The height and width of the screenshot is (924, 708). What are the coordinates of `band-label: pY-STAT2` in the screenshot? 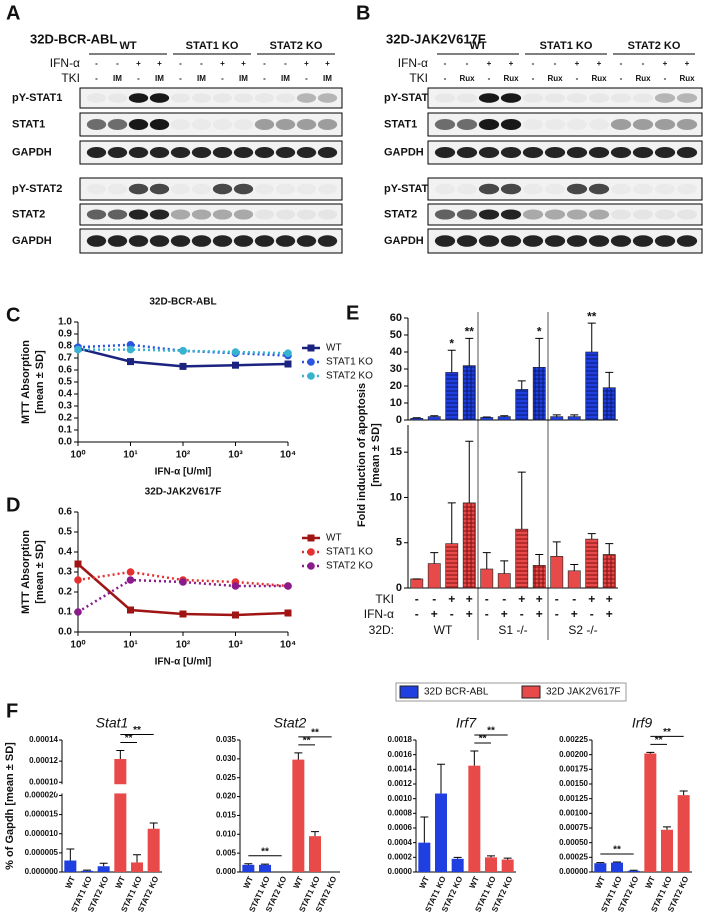 It's located at (409, 189).